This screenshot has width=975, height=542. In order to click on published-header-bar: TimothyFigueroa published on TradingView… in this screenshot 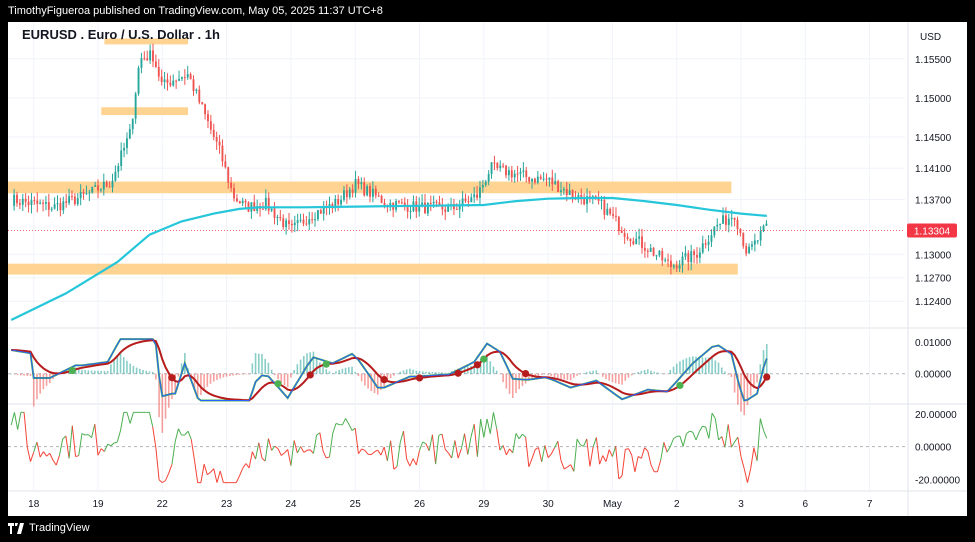, I will do `click(487, 11)`.